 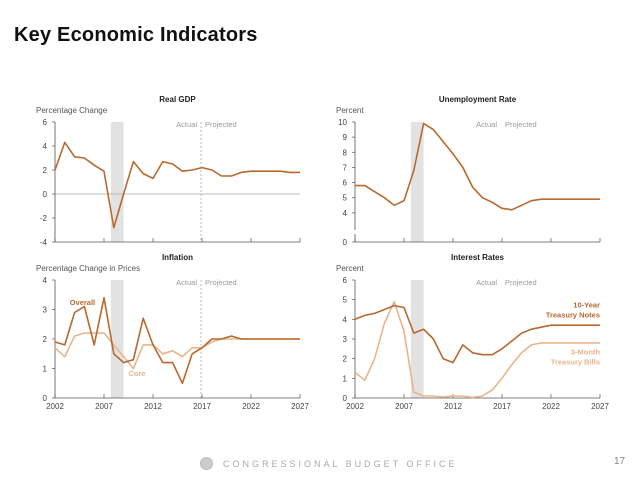 What do you see at coordinates (478, 99) in the screenshot?
I see `chart-title: Unemployment Rate` at bounding box center [478, 99].